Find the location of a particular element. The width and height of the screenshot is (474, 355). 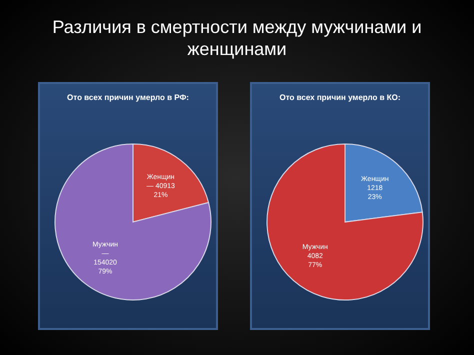

chart-title: Различия в смертности между мужчинами и женщинами is located at coordinates (237, 38).